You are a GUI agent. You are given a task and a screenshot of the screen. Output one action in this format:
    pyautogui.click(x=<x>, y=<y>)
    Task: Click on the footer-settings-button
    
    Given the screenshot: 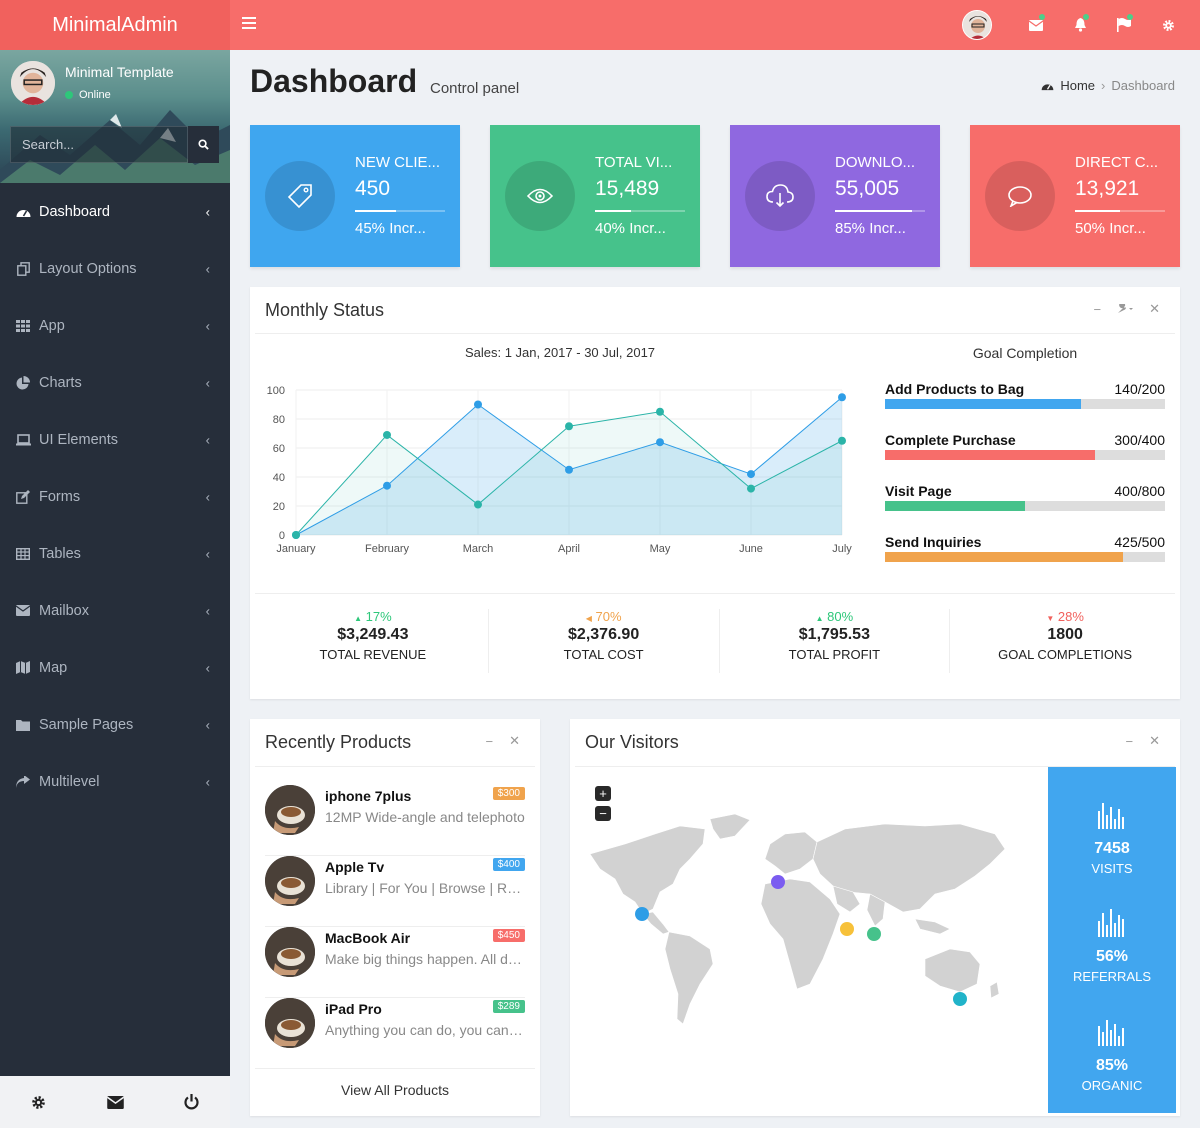 What is the action you would take?
    pyautogui.click(x=38, y=1102)
    